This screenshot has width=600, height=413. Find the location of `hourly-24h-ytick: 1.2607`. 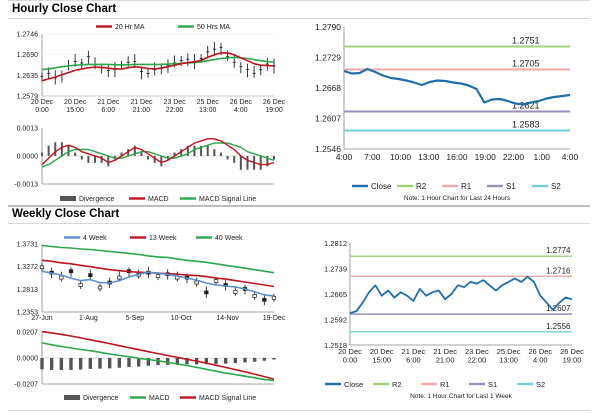

hourly-24h-ytick: 1.2607 is located at coordinates (328, 119).